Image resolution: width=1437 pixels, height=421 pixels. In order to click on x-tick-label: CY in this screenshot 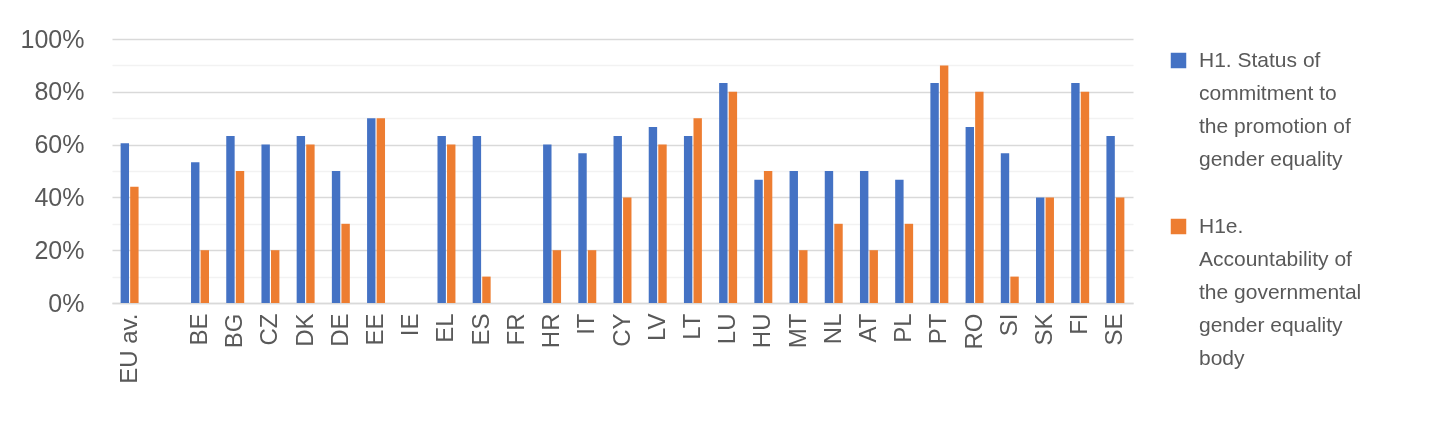, I will do `click(621, 330)`.